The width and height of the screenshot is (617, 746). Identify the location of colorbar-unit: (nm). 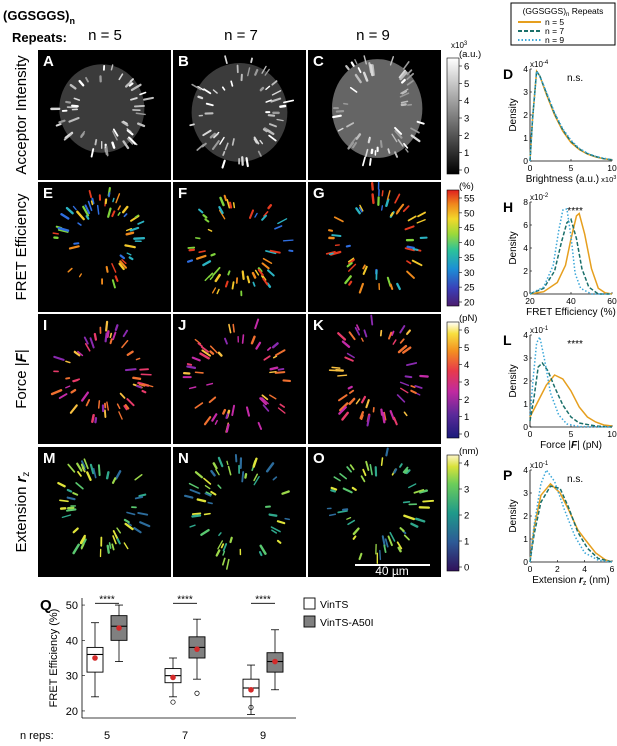
(469, 451).